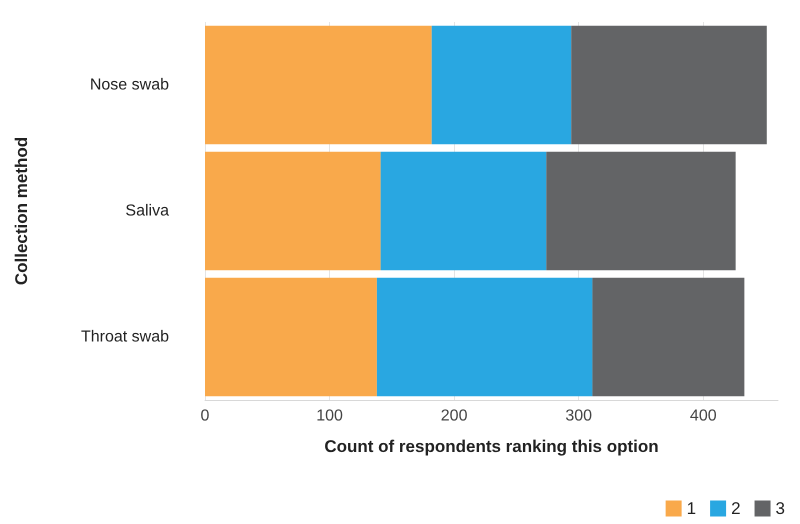 Image resolution: width=800 pixels, height=524 pixels. I want to click on y-tick-label: Throat swab, so click(125, 337).